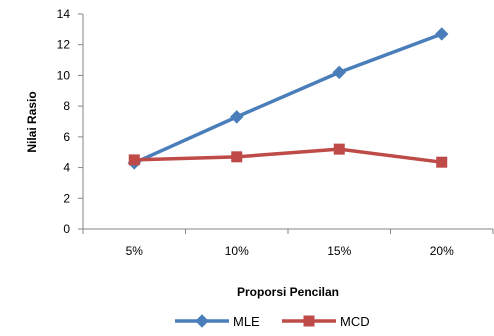 The height and width of the screenshot is (336, 494). What do you see at coordinates (64, 121) in the screenshot?
I see `y-tick-labels: 0 2 4 6 8 10 12 14` at bounding box center [64, 121].